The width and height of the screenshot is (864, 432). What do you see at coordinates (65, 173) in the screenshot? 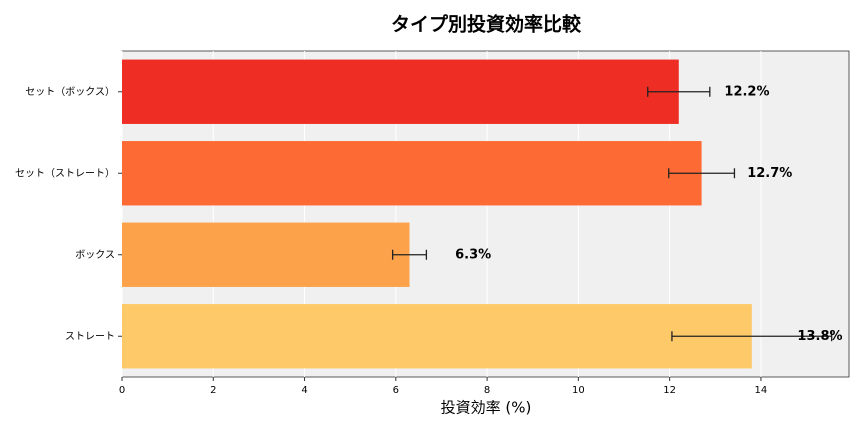
I see `y-tick-label: セット（ストレート）` at bounding box center [65, 173].